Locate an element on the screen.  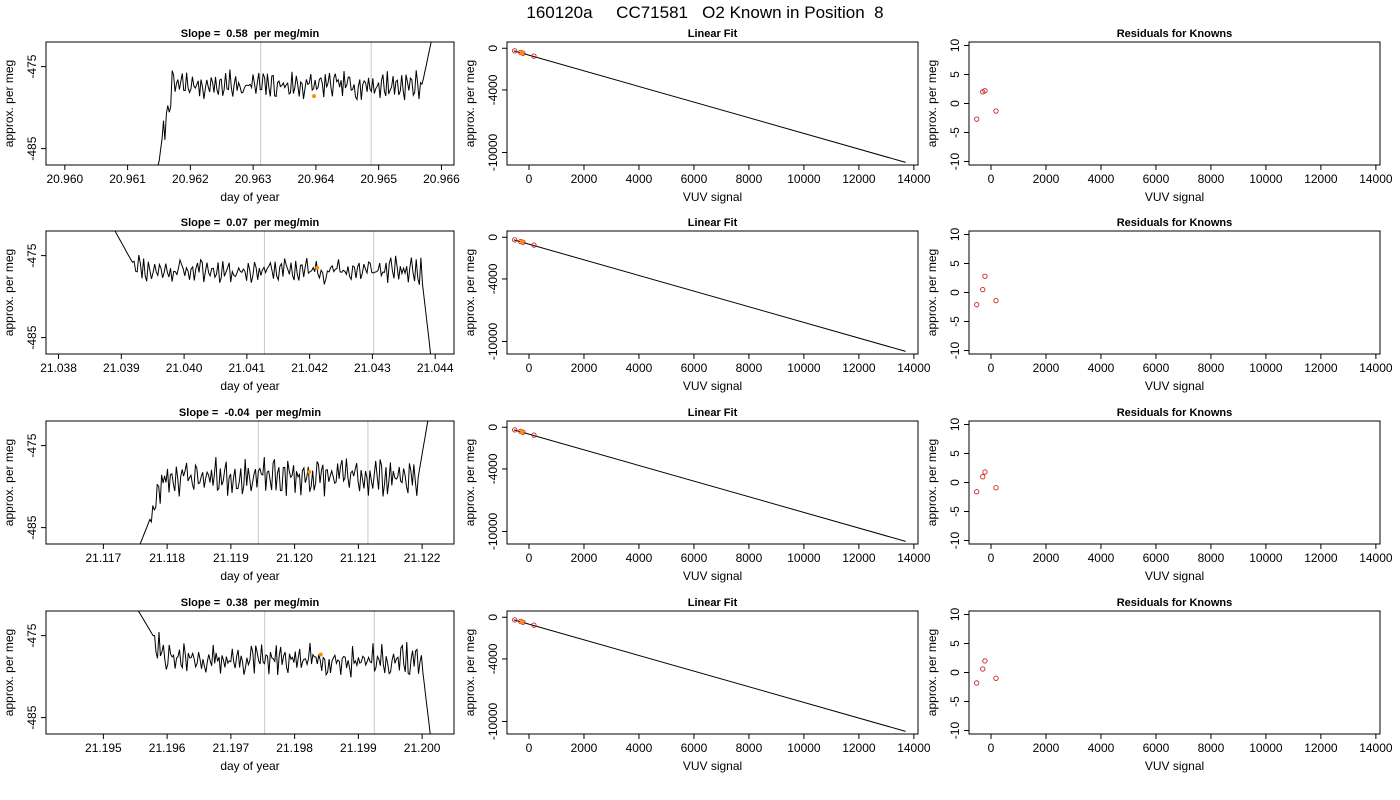
x-tick-label: 21.118 is located at coordinates (167, 558).